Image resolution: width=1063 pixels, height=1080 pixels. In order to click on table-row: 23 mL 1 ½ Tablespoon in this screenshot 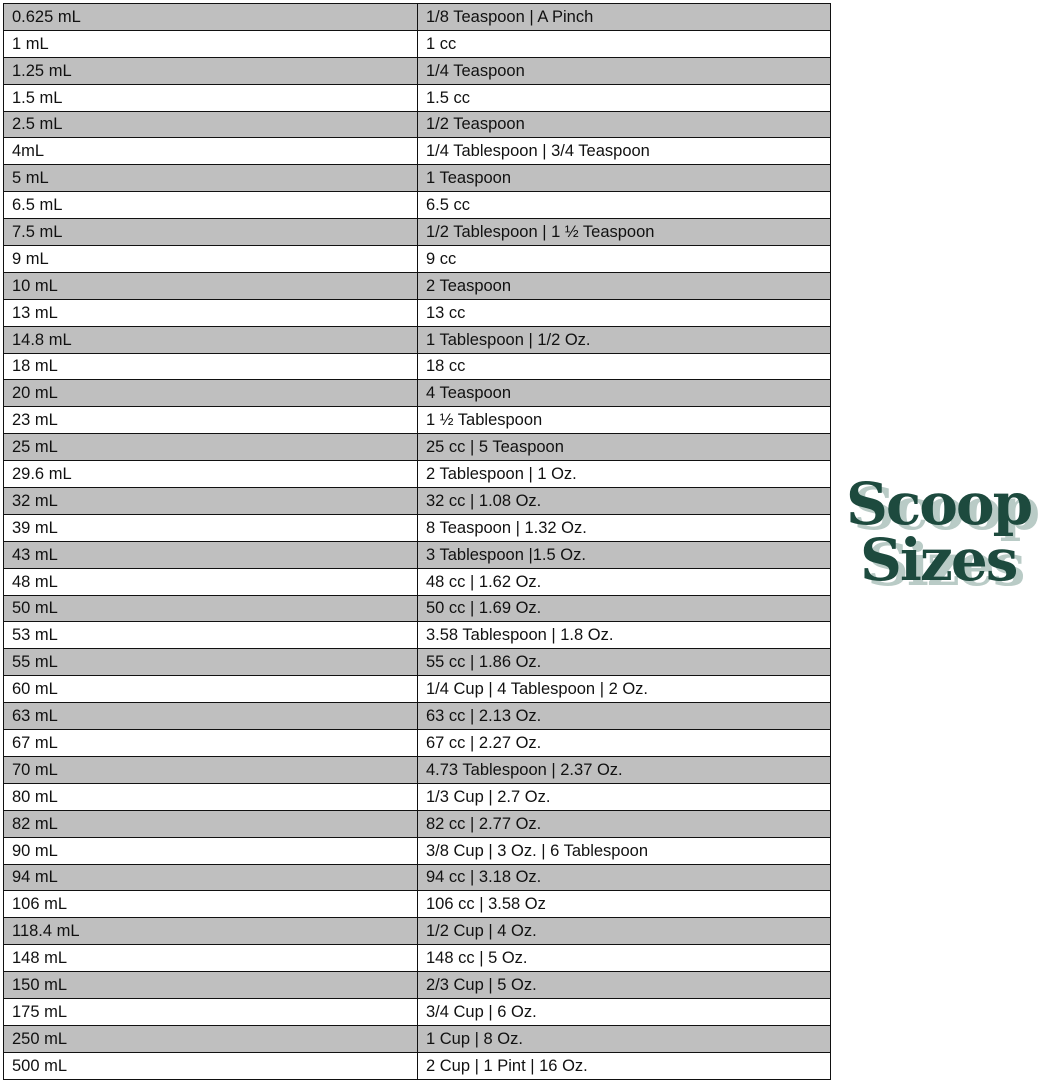, I will do `click(417, 420)`.